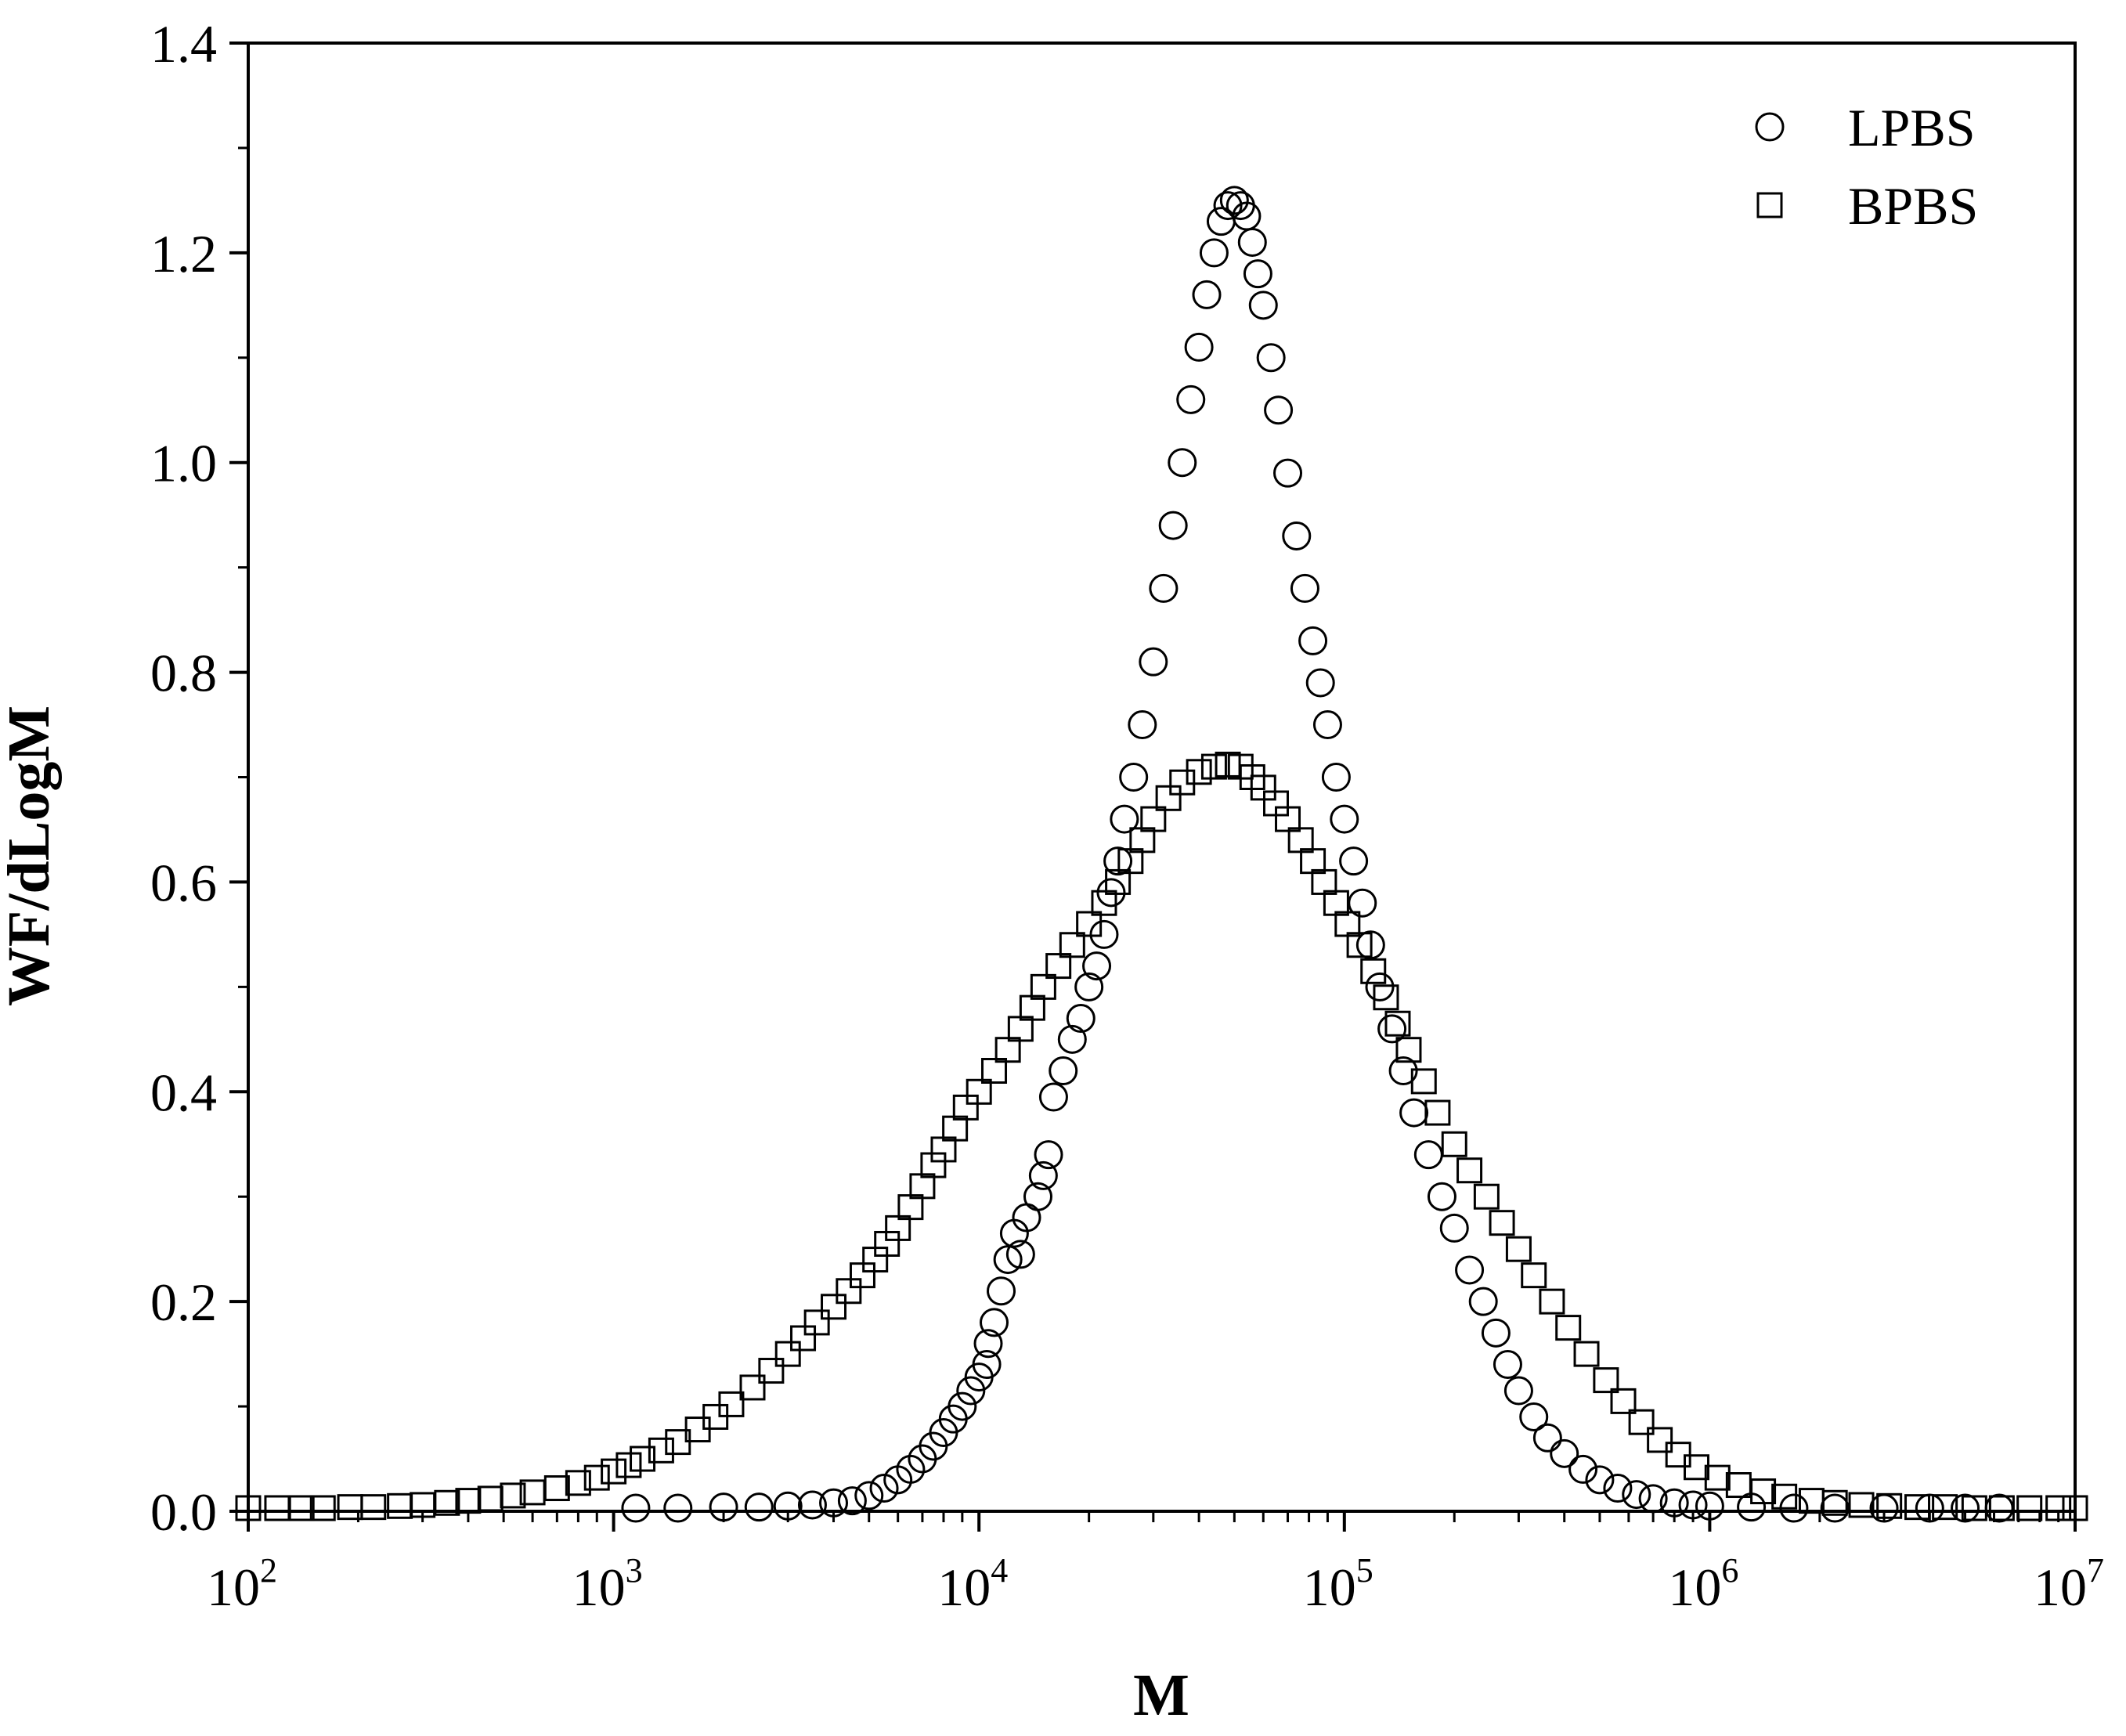 The height and width of the screenshot is (1736, 2126). What do you see at coordinates (1338, 1584) in the screenshot?
I see `x-tick-label: 10⁵` at bounding box center [1338, 1584].